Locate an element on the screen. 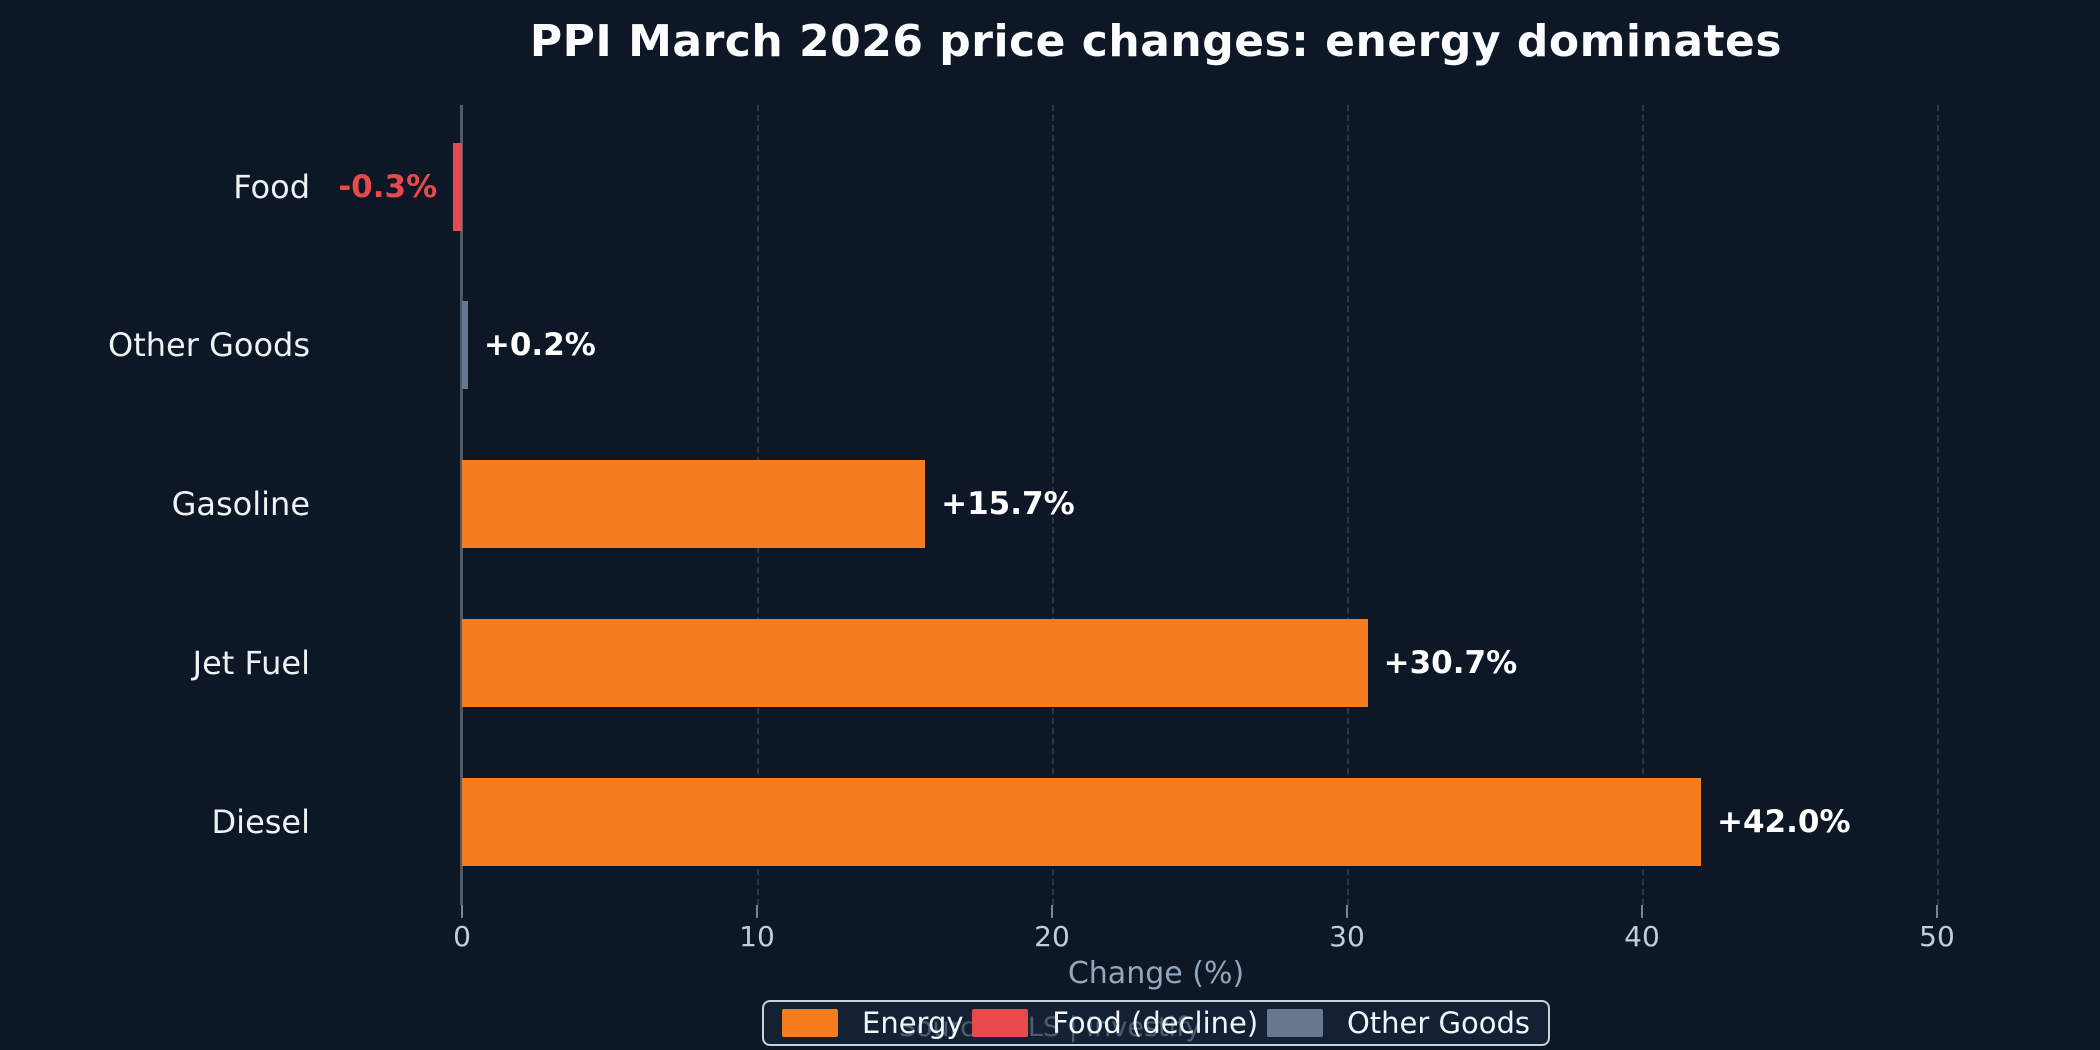 This screenshot has height=1050, width=2100. bar-row-food: Food -0.3% is located at coordinates (1050, 187).